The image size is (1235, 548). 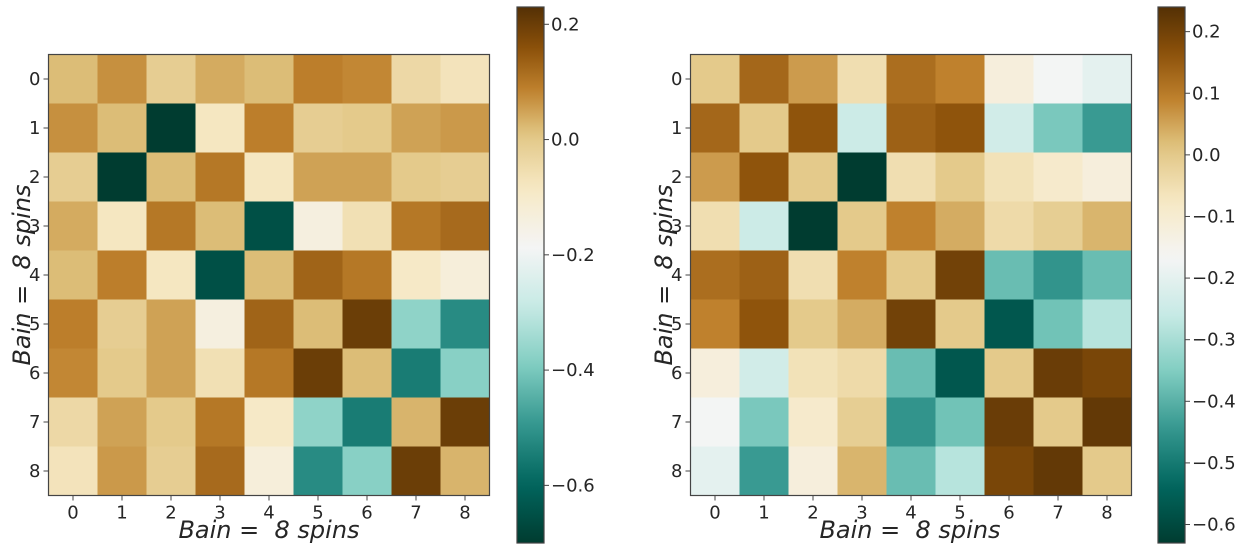 I want to click on heatmap-right-y-ticks: 0 1 2 3 4 5 6 7 8, so click(x=681, y=275).